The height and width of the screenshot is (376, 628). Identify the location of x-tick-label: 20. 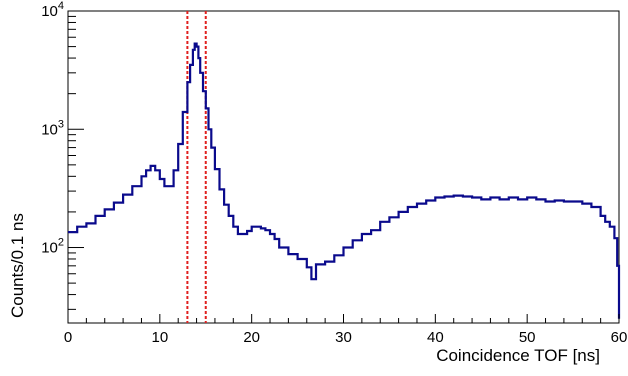
(251, 337).